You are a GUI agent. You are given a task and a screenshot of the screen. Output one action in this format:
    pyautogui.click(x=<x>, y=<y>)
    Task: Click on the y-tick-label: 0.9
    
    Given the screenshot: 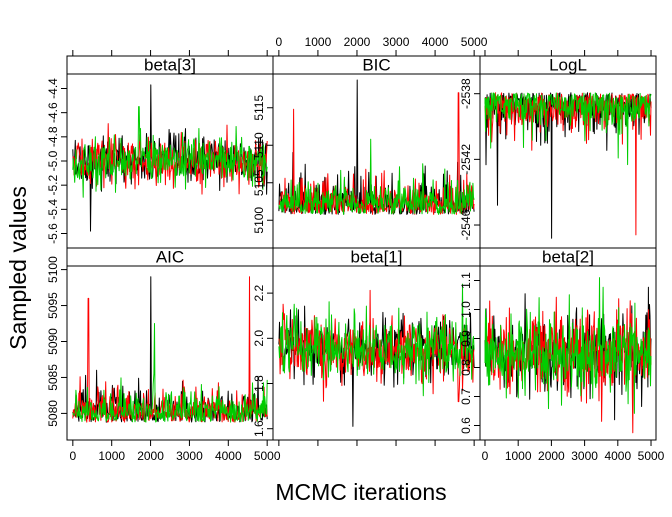 What is the action you would take?
    pyautogui.click(x=466, y=338)
    